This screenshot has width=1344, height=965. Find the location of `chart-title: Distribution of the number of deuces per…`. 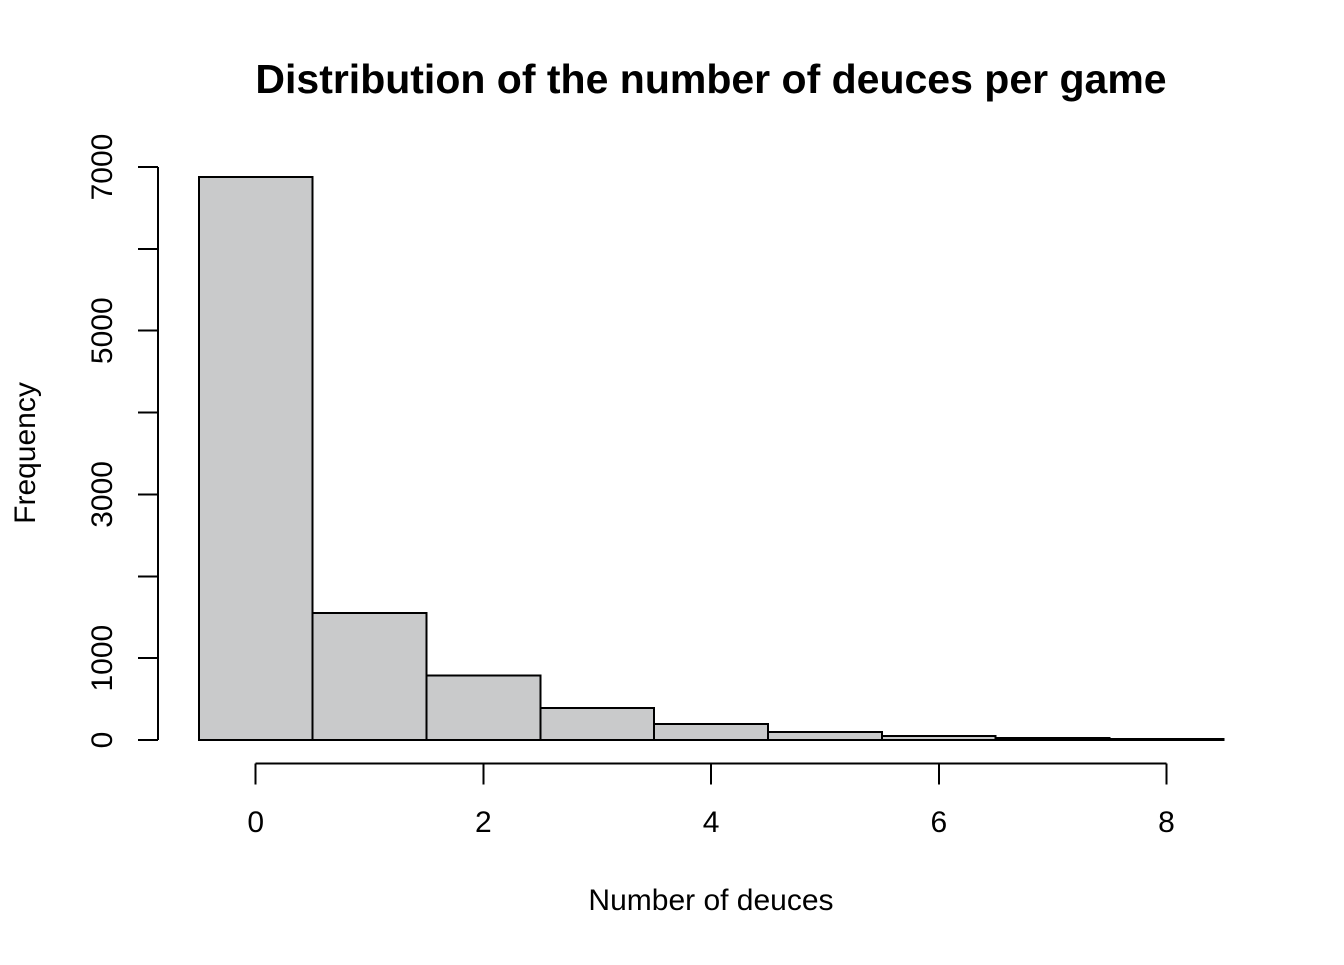

chart-title: Distribution of the number of deuces per… is located at coordinates (710, 79).